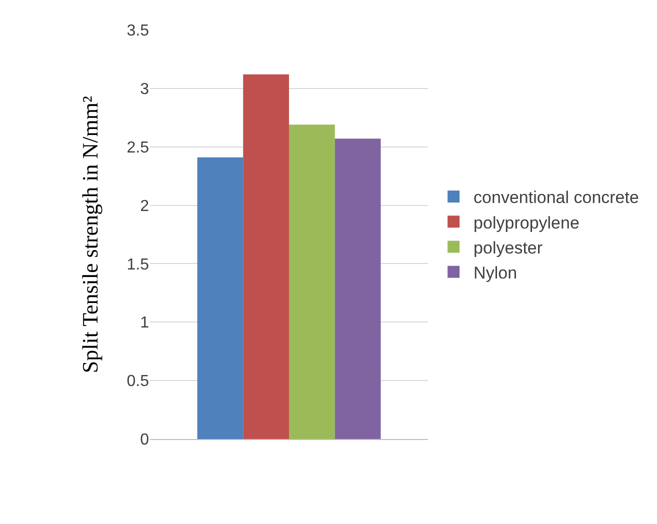 The image size is (657, 524). What do you see at coordinates (138, 265) in the screenshot?
I see `y-tick-label: 1.5` at bounding box center [138, 265].